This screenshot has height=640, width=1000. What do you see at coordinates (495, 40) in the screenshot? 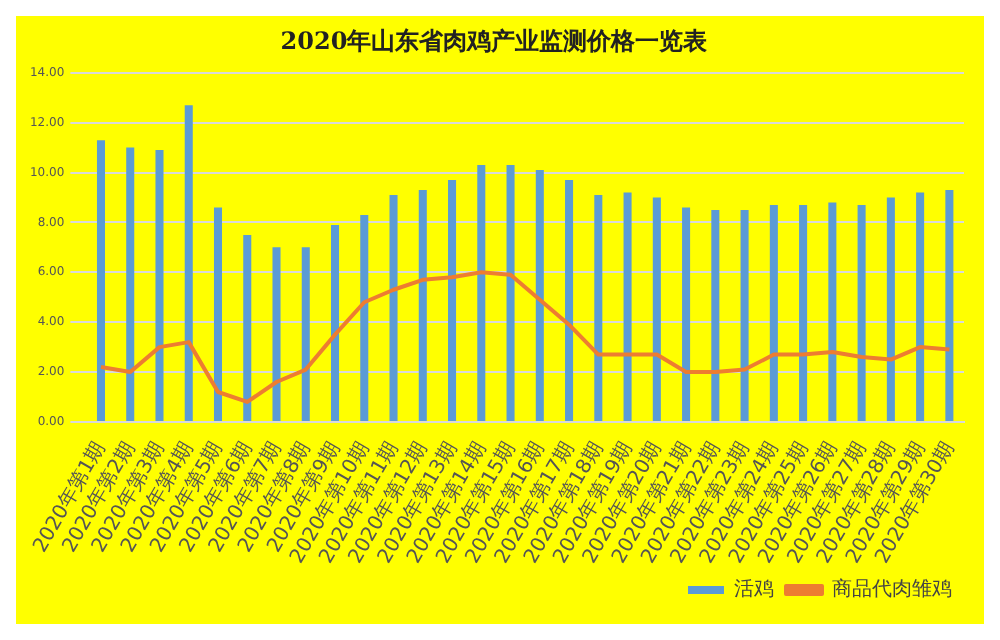
I see `chart-title: 2020年山东省肉鸡产业监测价格一览表` at bounding box center [495, 40].